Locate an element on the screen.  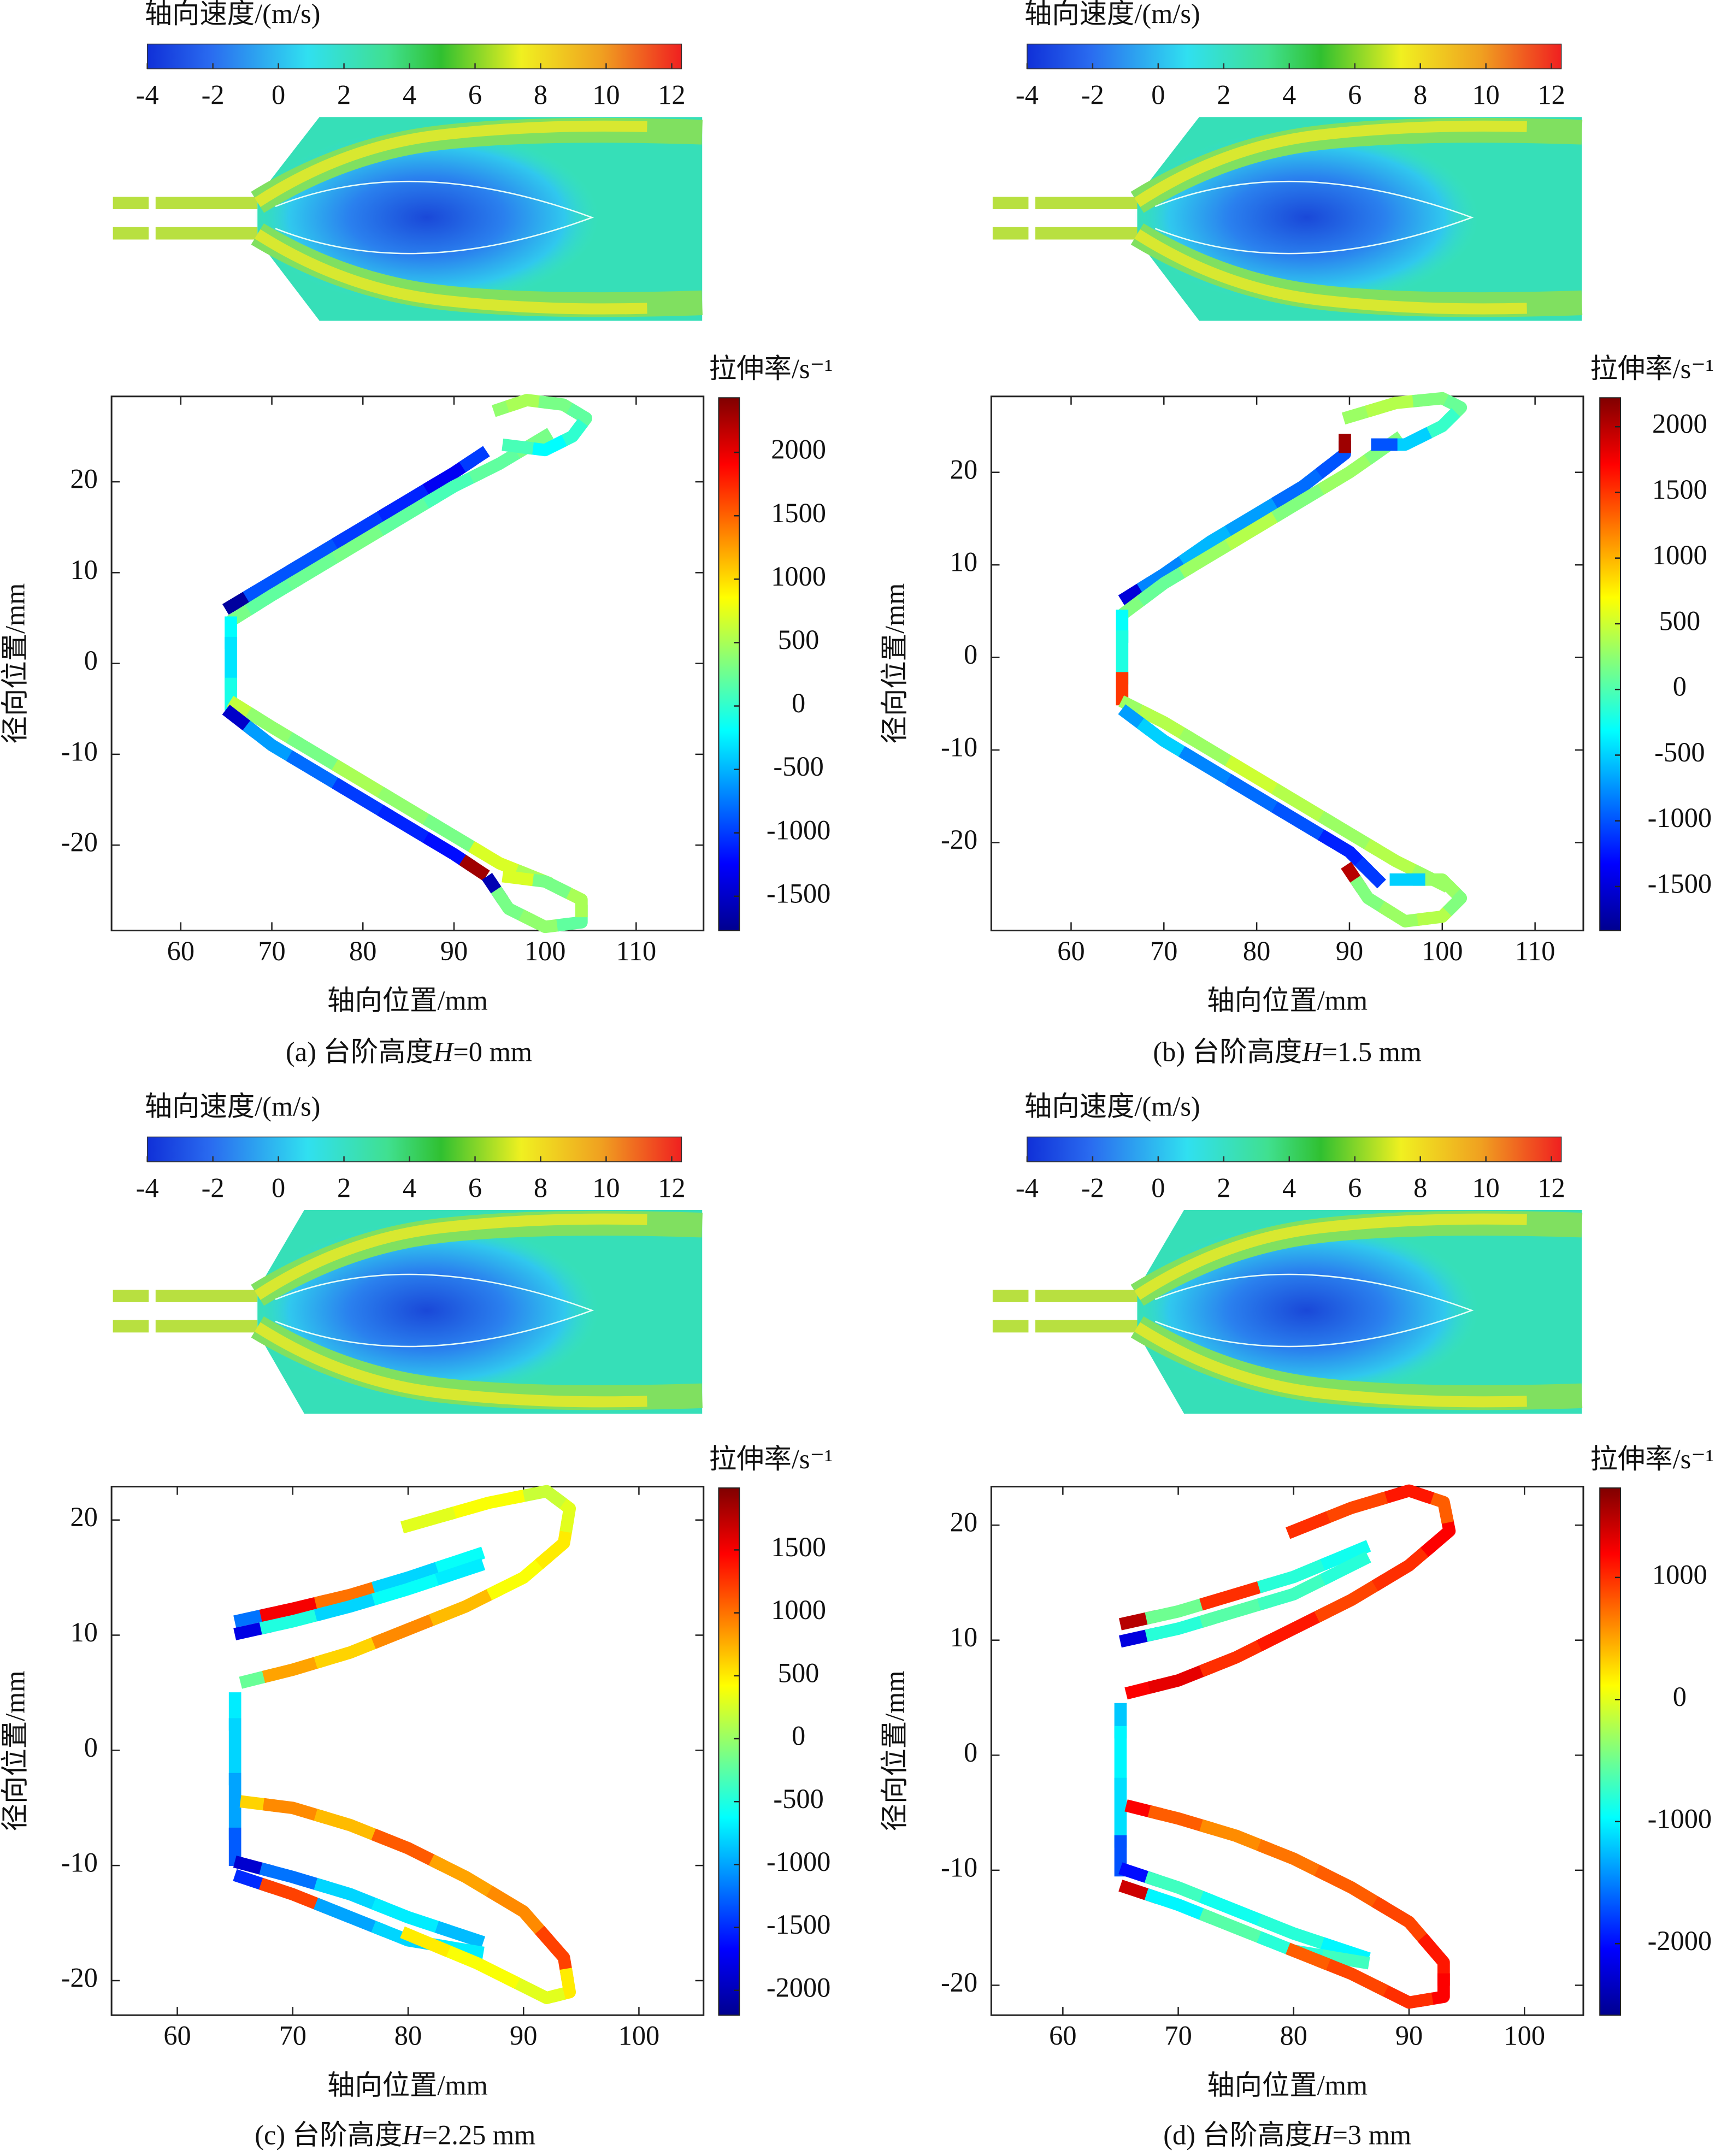
velocity-colorbar-tick-label: 6 is located at coordinates (475, 1187).